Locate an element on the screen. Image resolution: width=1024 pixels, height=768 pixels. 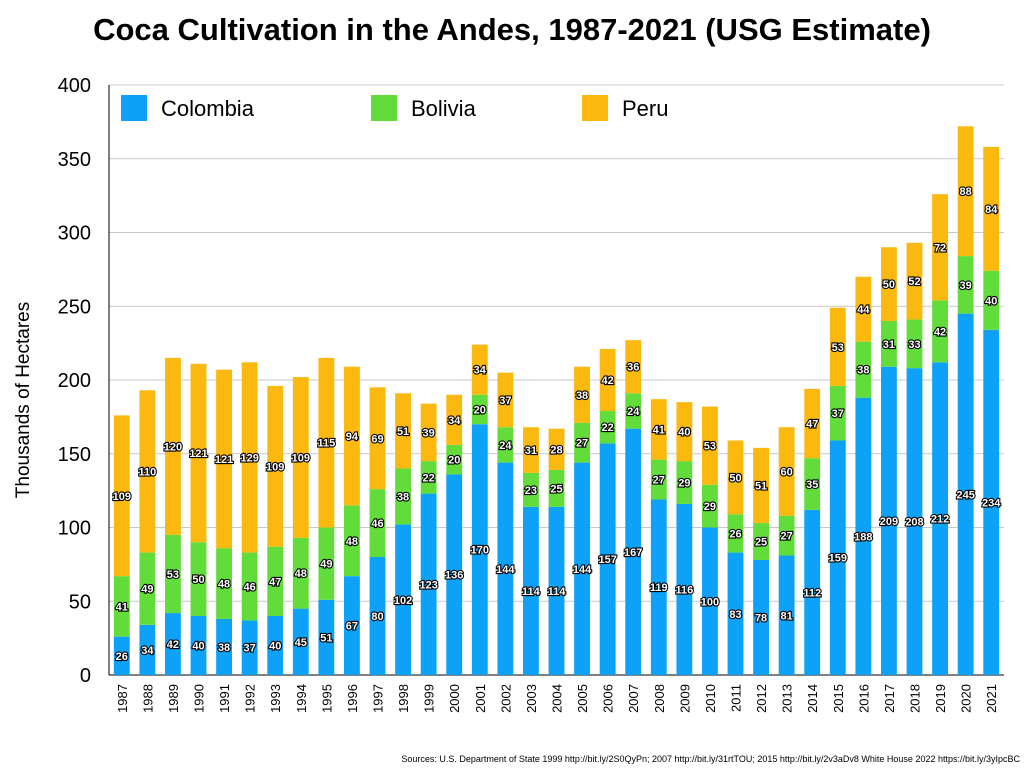
data-label-colombia: 136 is located at coordinates (454, 576).